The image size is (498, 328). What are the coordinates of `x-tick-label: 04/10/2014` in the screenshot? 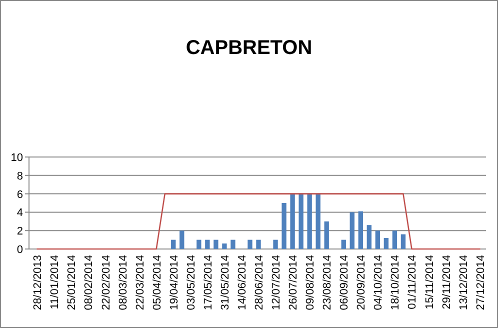 It's located at (378, 282).